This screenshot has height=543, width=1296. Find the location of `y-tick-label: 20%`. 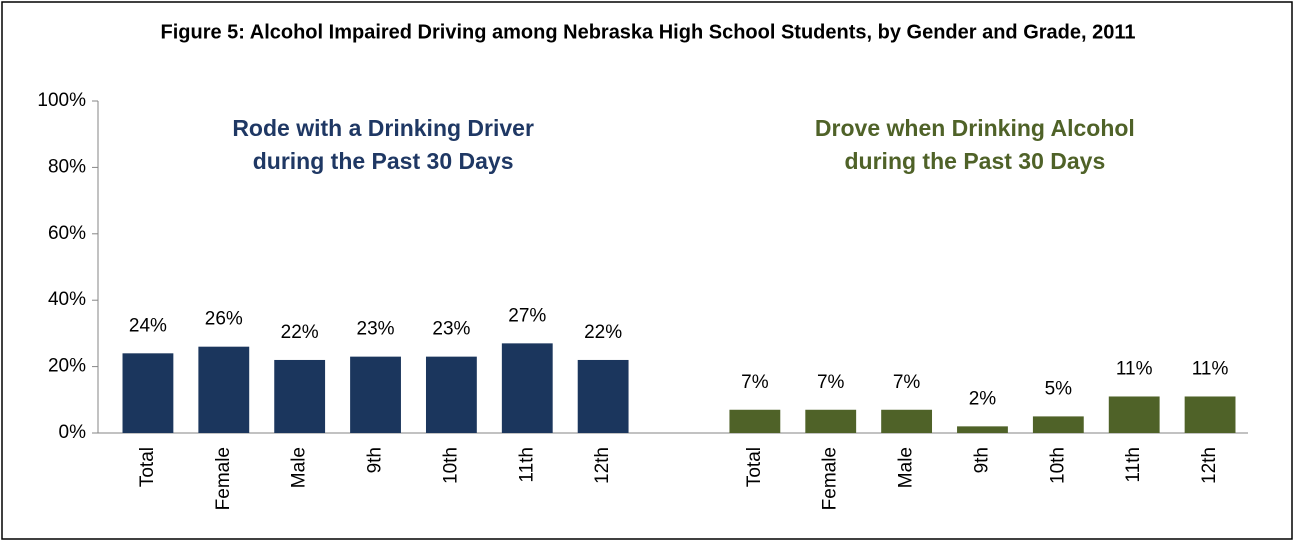

y-tick-label: 20% is located at coordinates (67, 366).